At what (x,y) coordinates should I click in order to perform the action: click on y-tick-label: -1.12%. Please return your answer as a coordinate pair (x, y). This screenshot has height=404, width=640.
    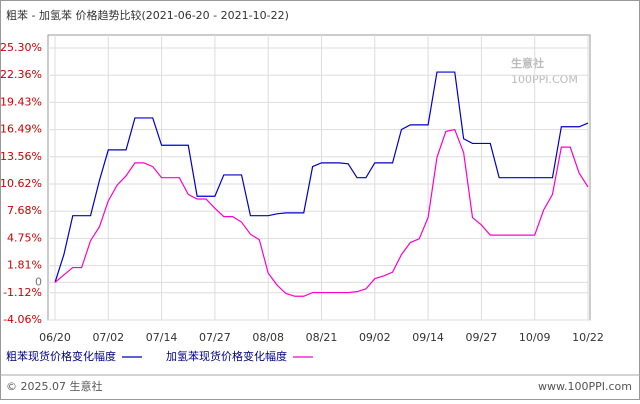
    Looking at the image, I should click on (22, 292).